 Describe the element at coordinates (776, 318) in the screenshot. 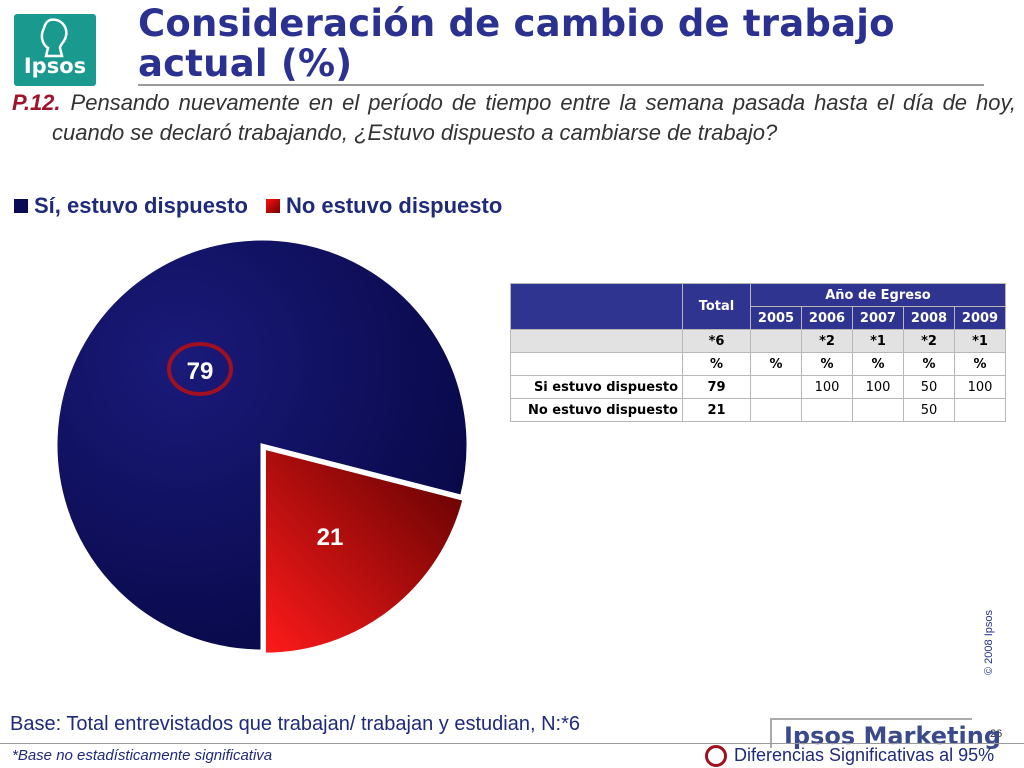

I see `table-header-year: 2005` at that location.